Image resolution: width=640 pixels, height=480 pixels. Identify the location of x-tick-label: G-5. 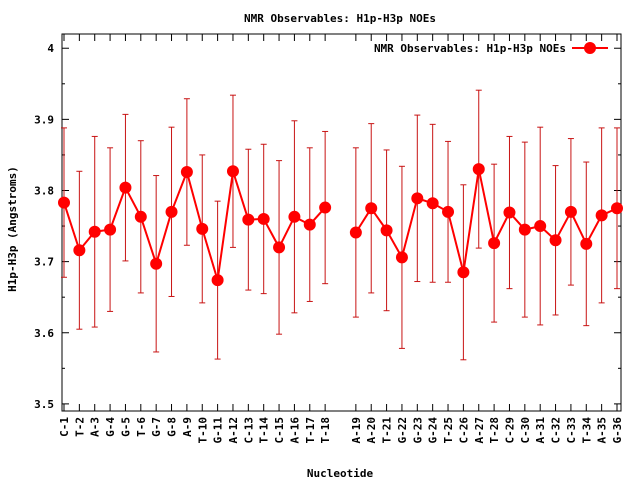
(125, 427).